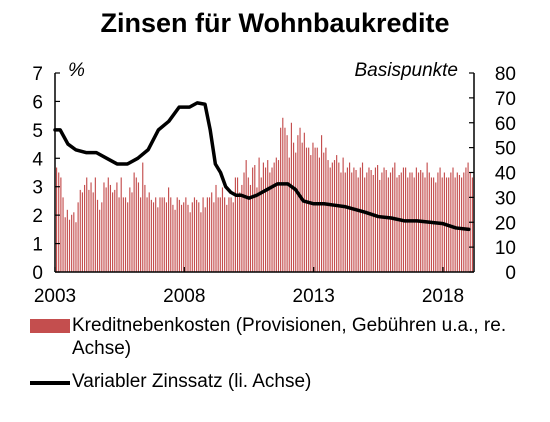 The width and height of the screenshot is (550, 422). I want to click on legend-label-line: Variabler Zinssatz (li. Achse), so click(192, 381).